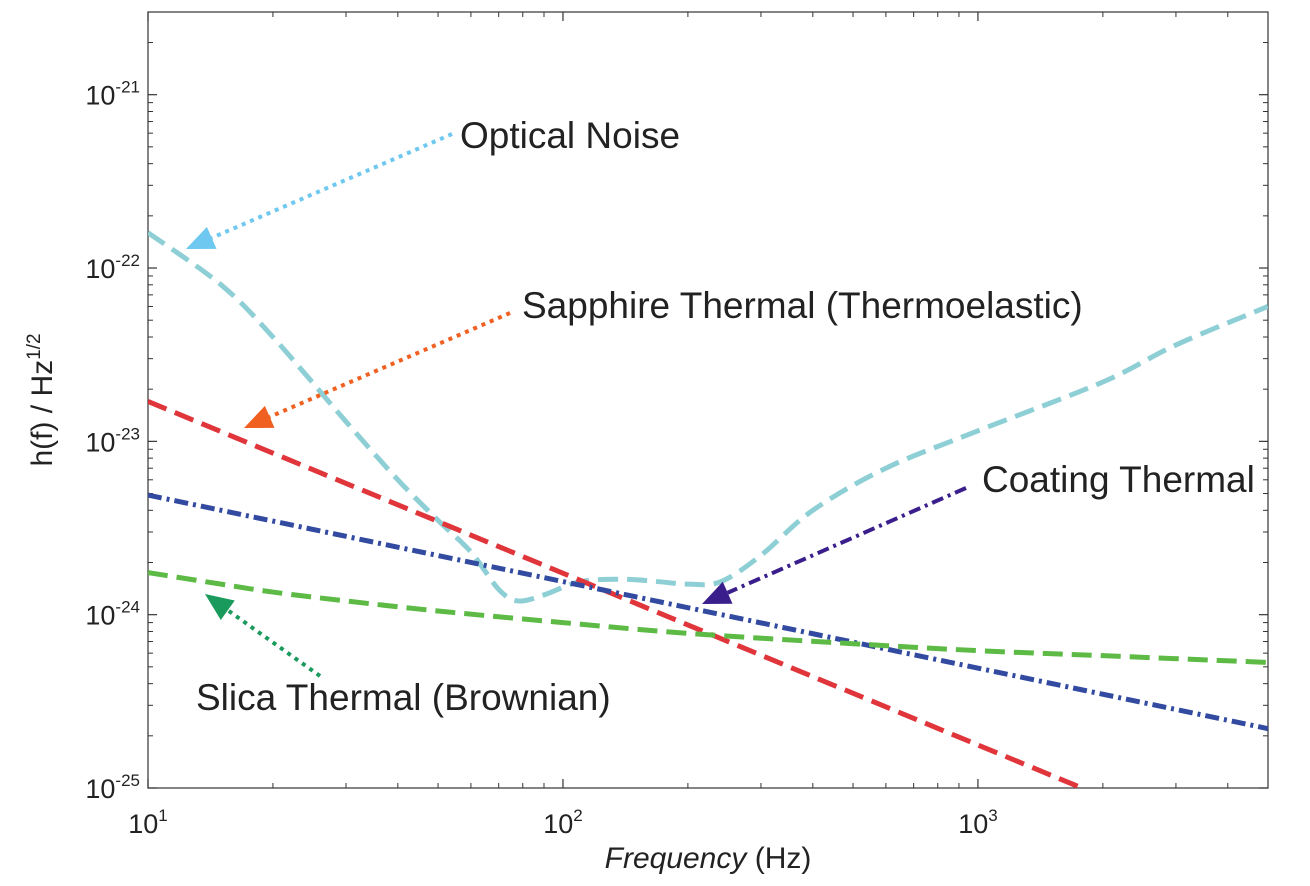  Describe the element at coordinates (577, 815) in the screenshot. I see `x-tick-2-label-exponent: 2` at that location.